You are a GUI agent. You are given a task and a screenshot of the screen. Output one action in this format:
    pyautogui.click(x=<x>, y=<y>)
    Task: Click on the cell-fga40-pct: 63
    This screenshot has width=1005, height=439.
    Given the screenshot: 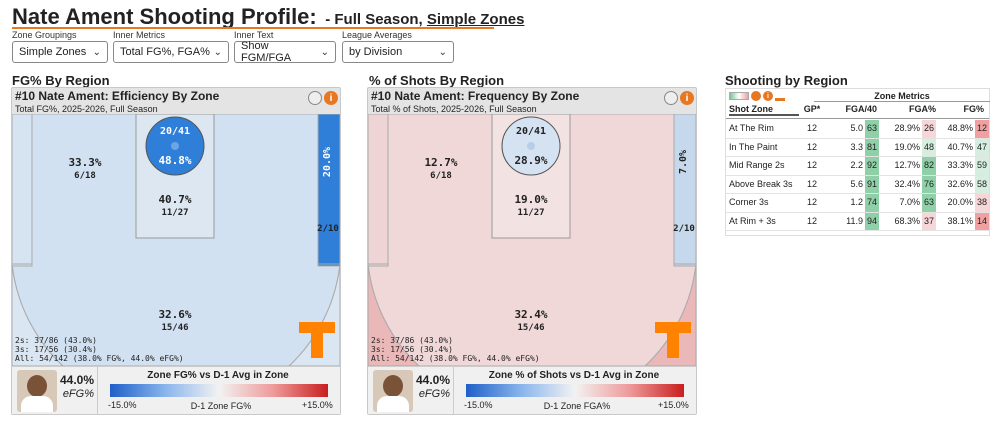 What is the action you would take?
    pyautogui.click(x=872, y=129)
    